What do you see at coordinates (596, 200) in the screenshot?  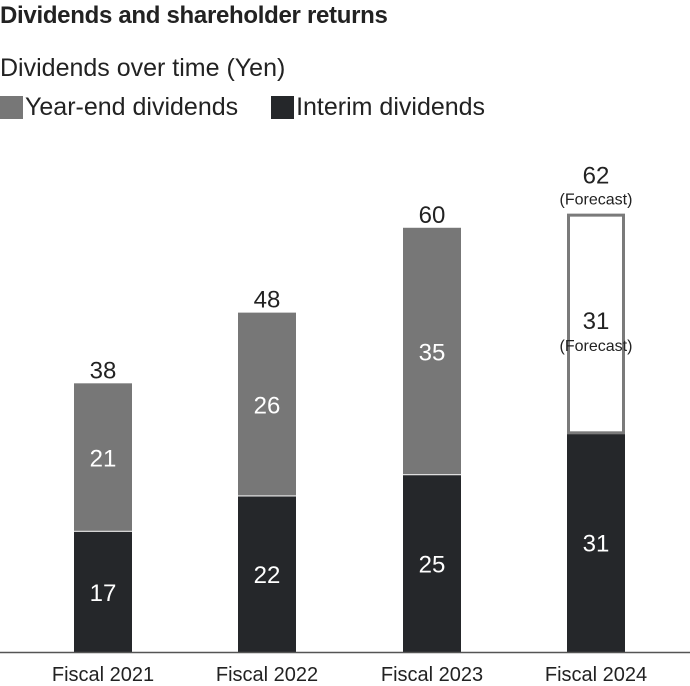 I see `label-total-forecast-4: (Forecast)` at bounding box center [596, 200].